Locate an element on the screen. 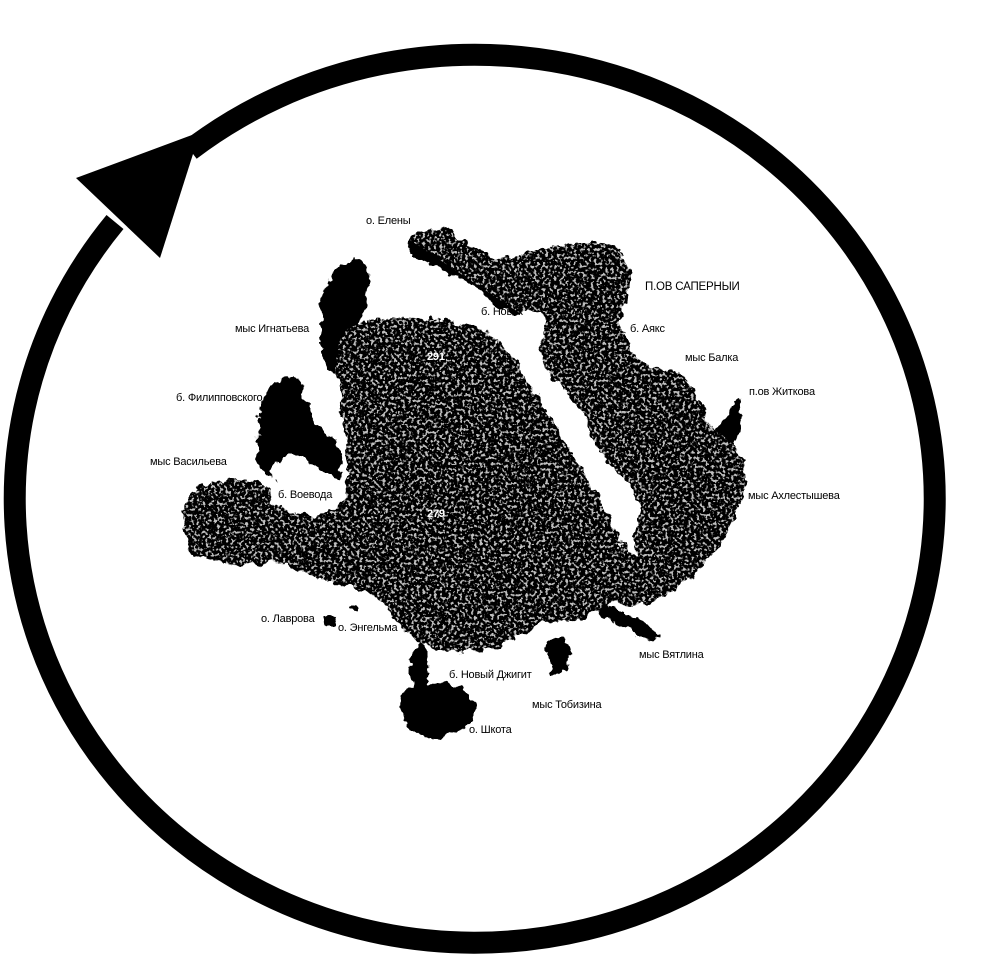 Image resolution: width=997 pixels, height=965 pixels. elevation-central-peak: 279 is located at coordinates (436, 514).